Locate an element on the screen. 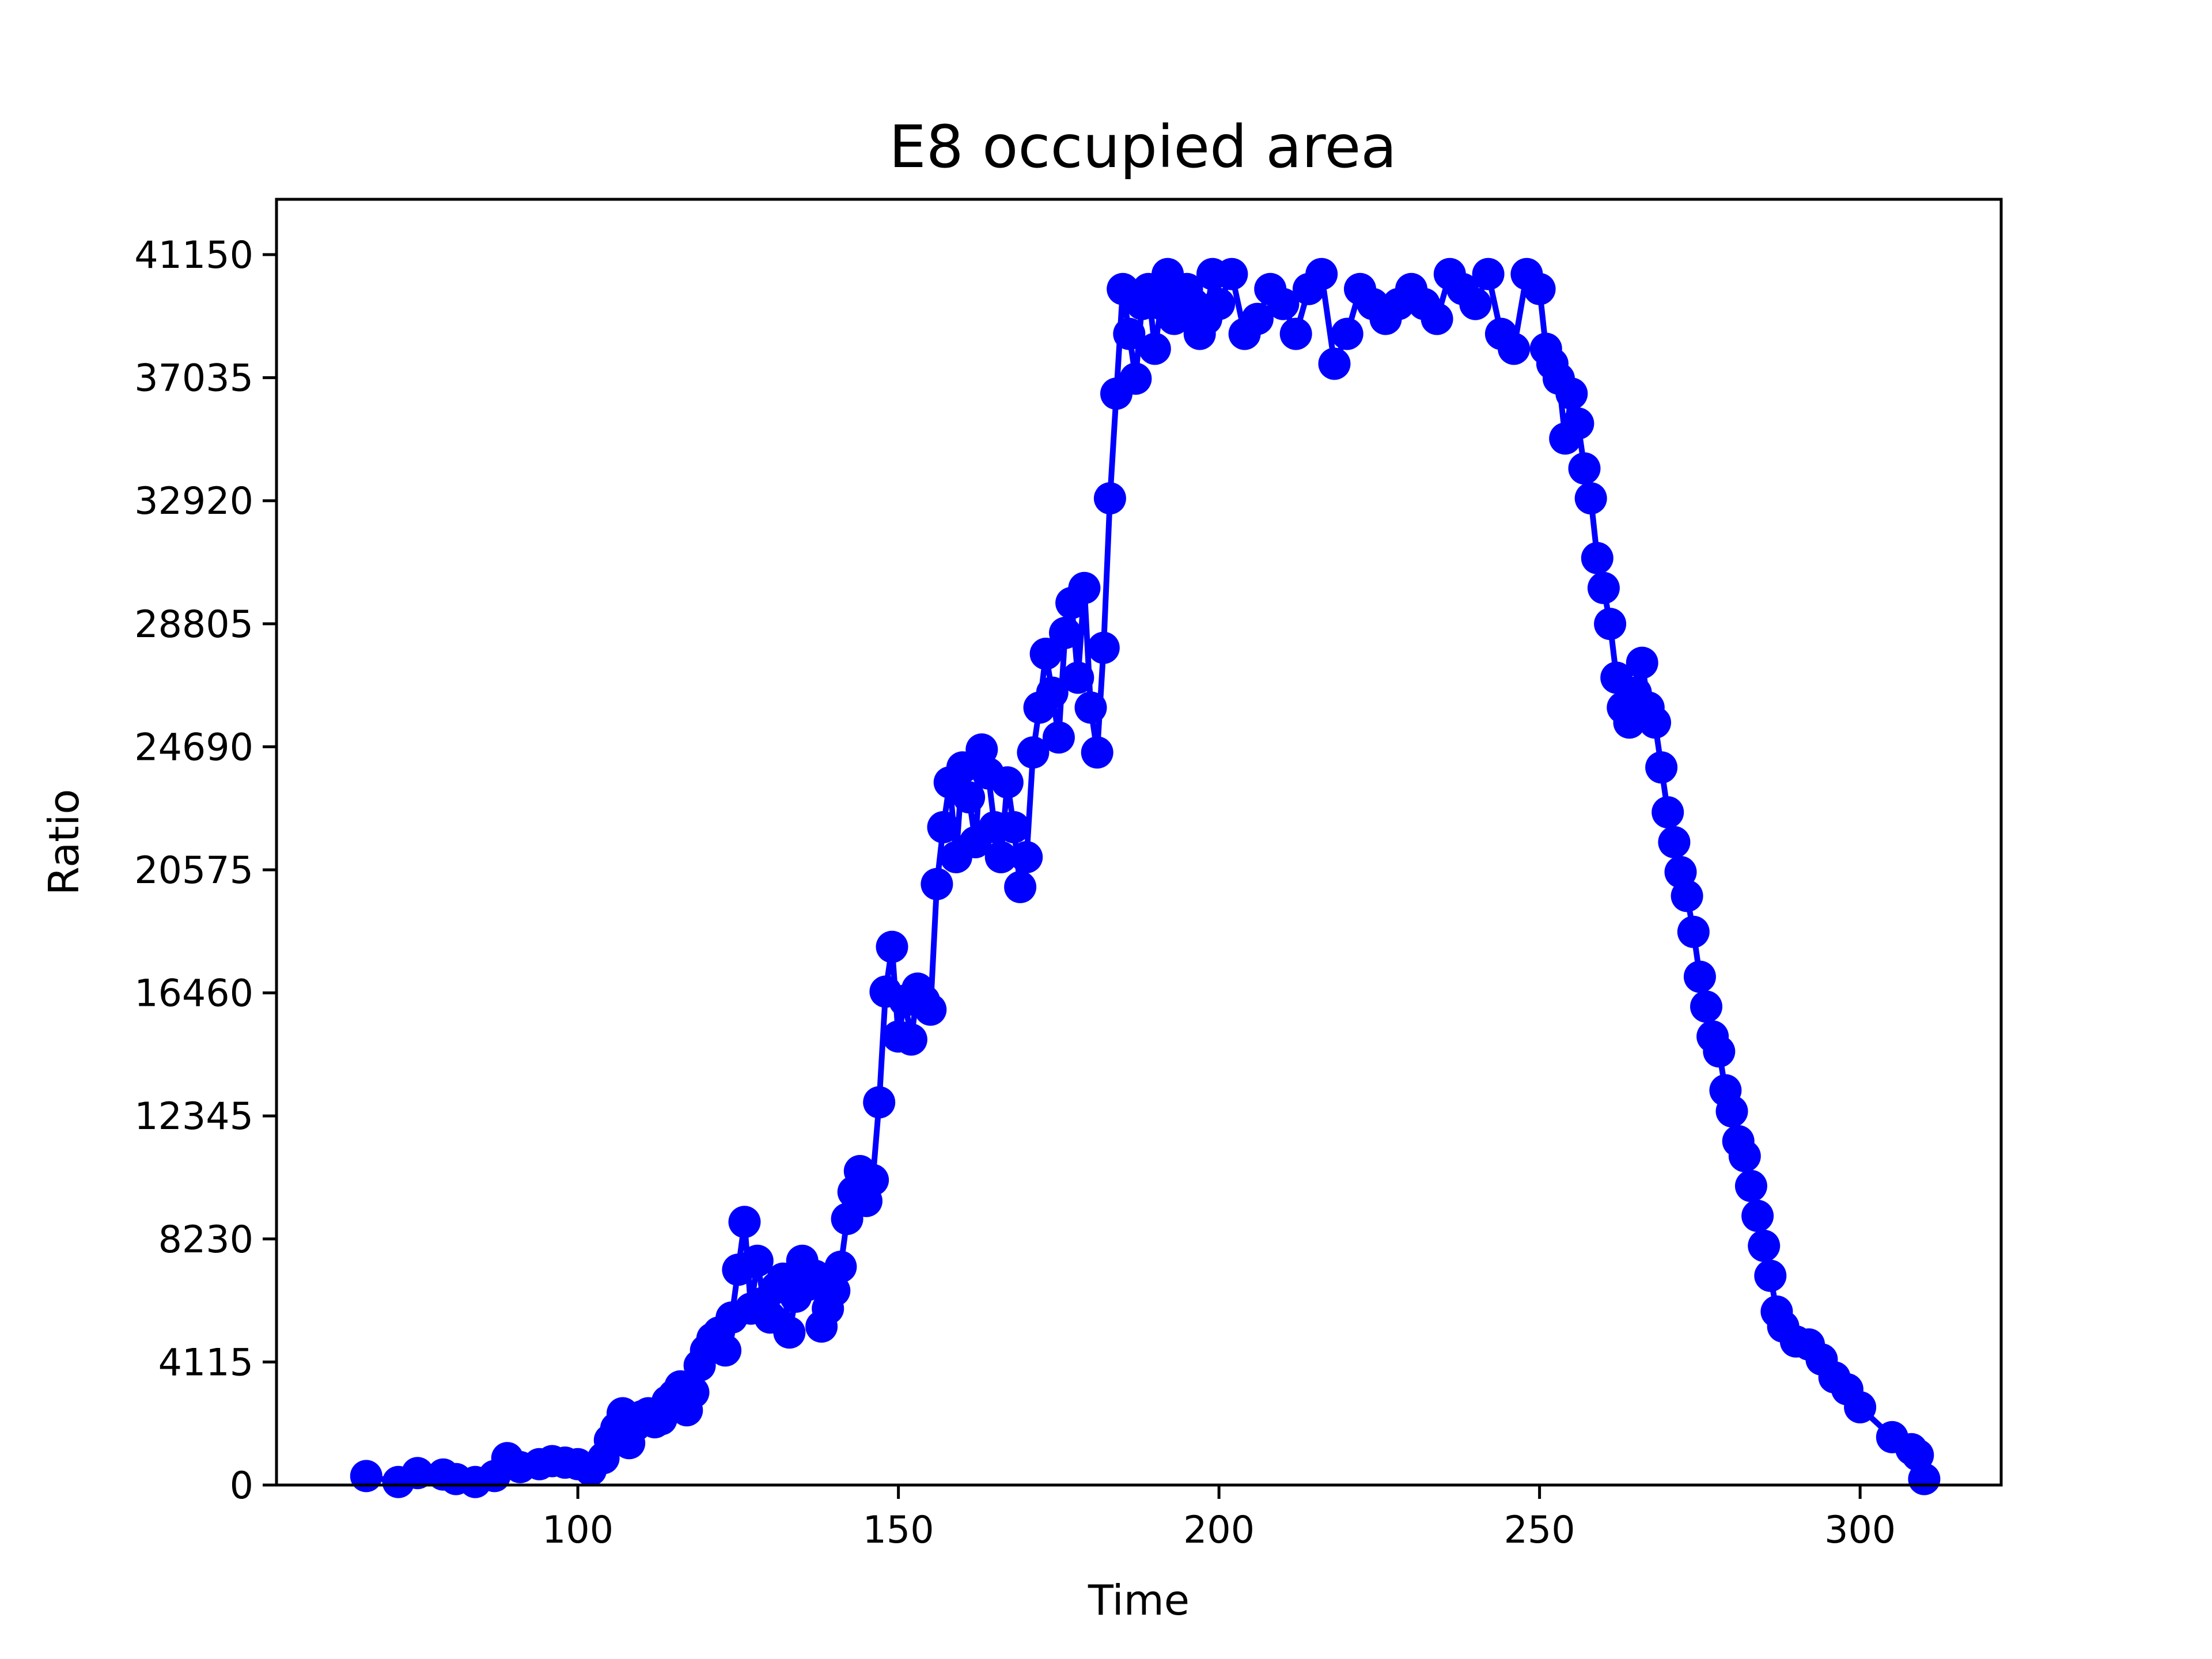 This screenshot has width=2212, height=1659. y-tick-label: 24690 is located at coordinates (193, 747).